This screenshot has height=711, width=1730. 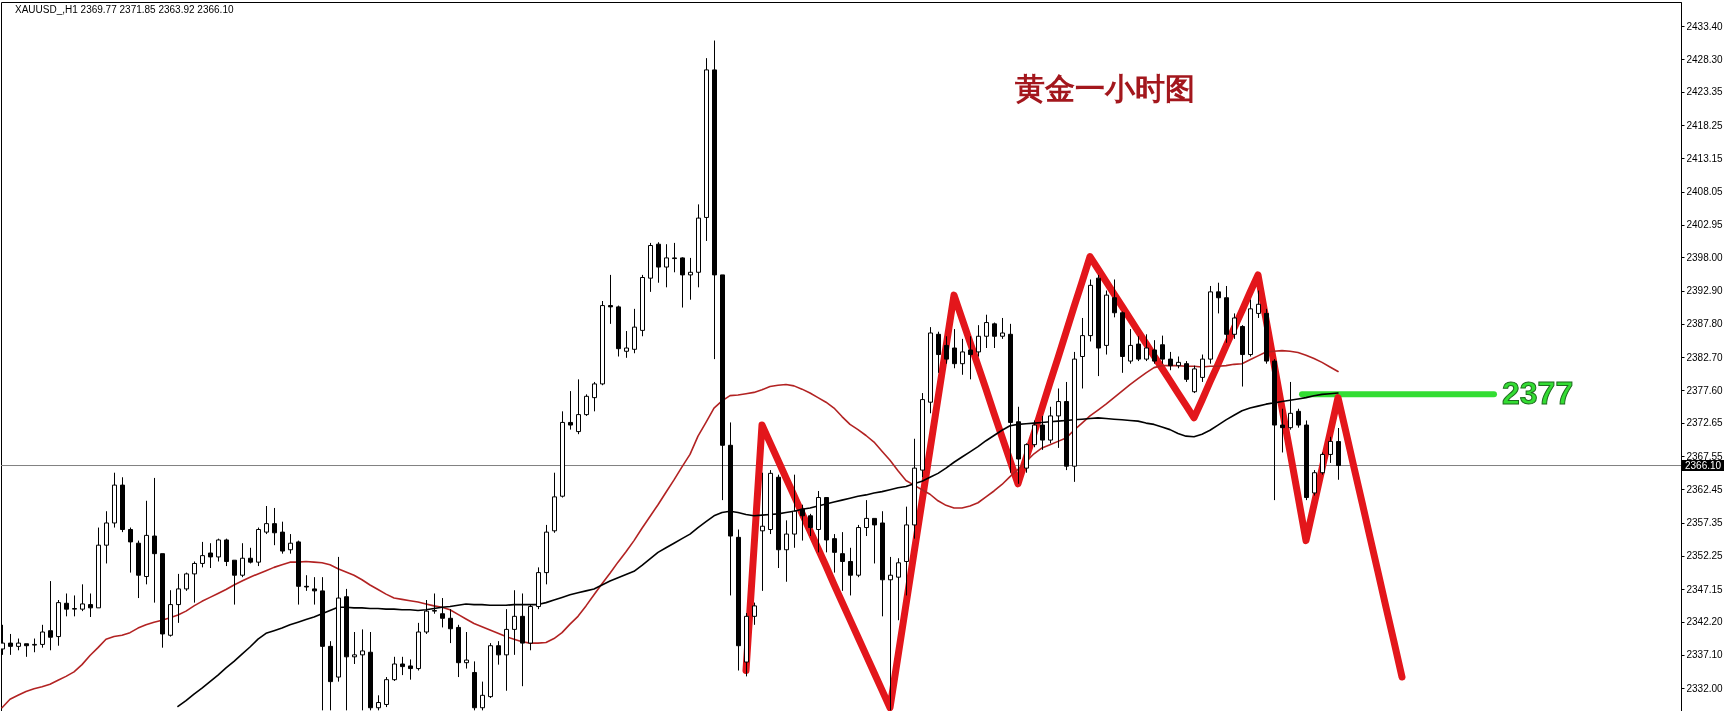 What do you see at coordinates (1705, 324) in the screenshot?
I see `y-tick-label: 2387.80` at bounding box center [1705, 324].